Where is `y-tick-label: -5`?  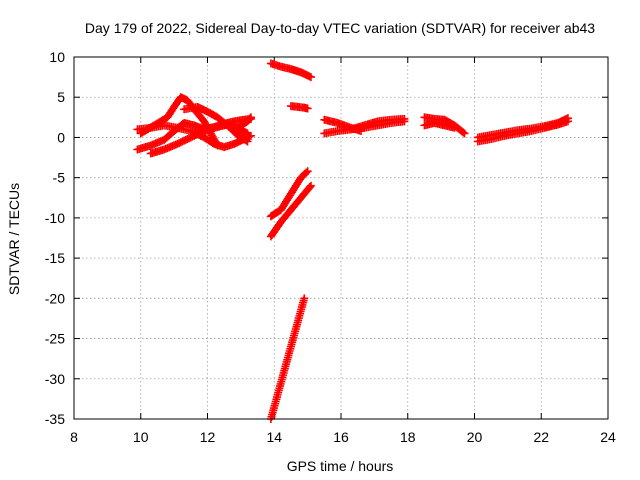
y-tick-label: -5 is located at coordinates (59, 178).